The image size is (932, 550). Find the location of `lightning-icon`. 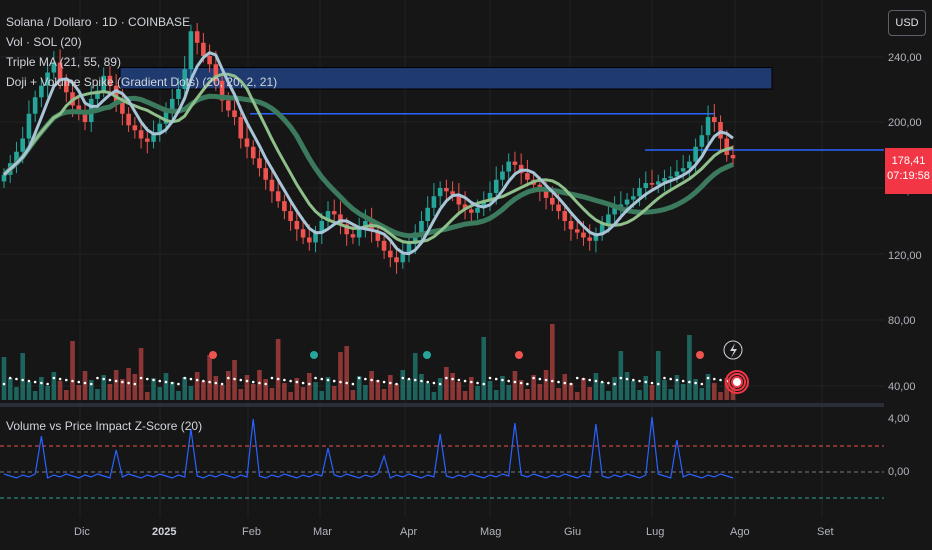

lightning-icon is located at coordinates (733, 350).